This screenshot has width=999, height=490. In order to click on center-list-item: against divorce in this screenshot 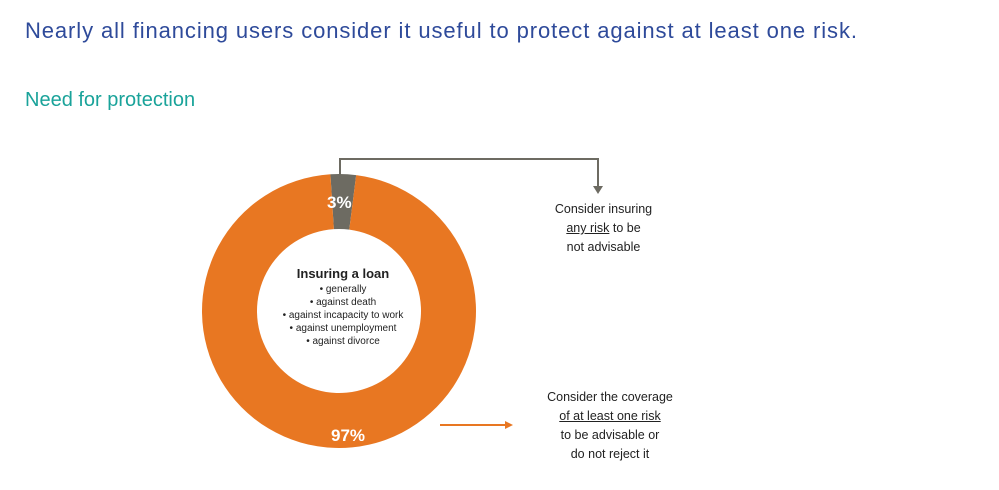, I will do `click(343, 341)`.